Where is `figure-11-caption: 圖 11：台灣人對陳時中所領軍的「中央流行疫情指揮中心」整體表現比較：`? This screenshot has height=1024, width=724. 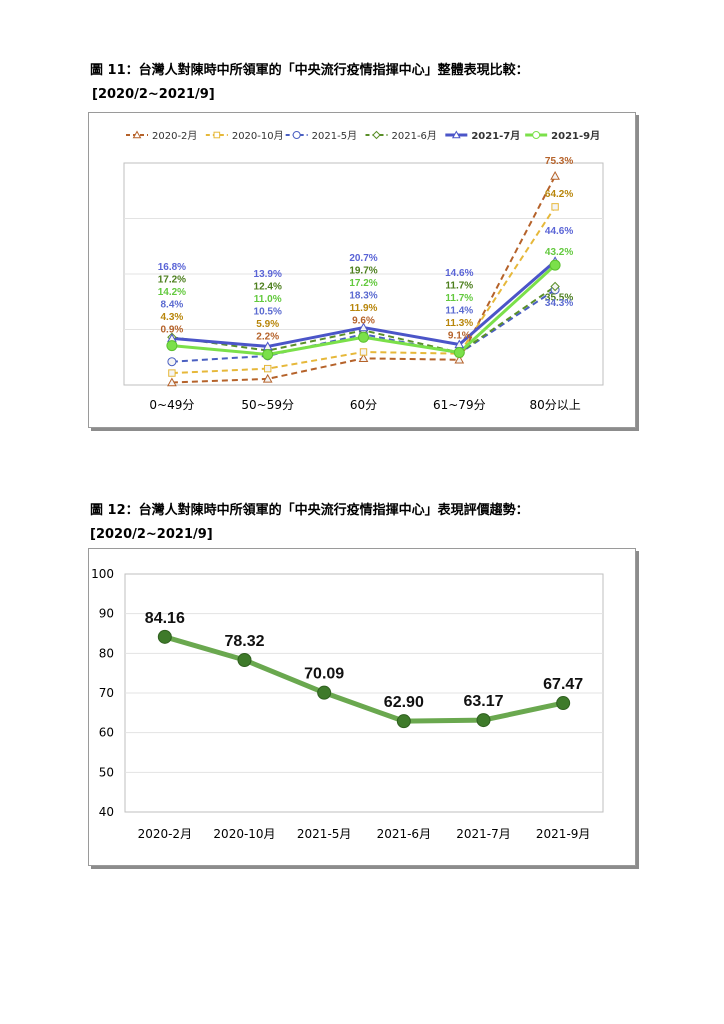 figure-11-caption: 圖 11：台灣人對陳時中所領軍的「中央流行疫情指揮中心」整體表現比較： is located at coordinates (309, 70).